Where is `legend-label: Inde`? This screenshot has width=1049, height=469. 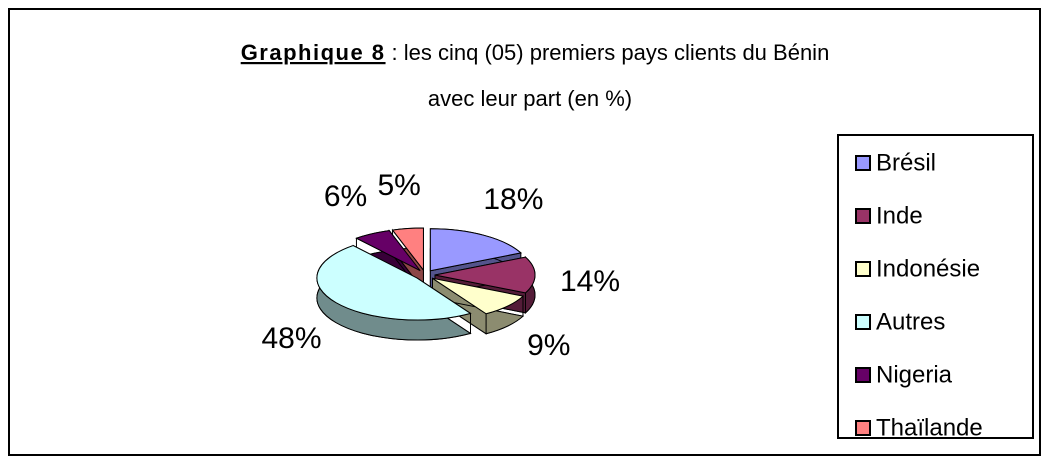
legend-label: Inde is located at coordinates (899, 215).